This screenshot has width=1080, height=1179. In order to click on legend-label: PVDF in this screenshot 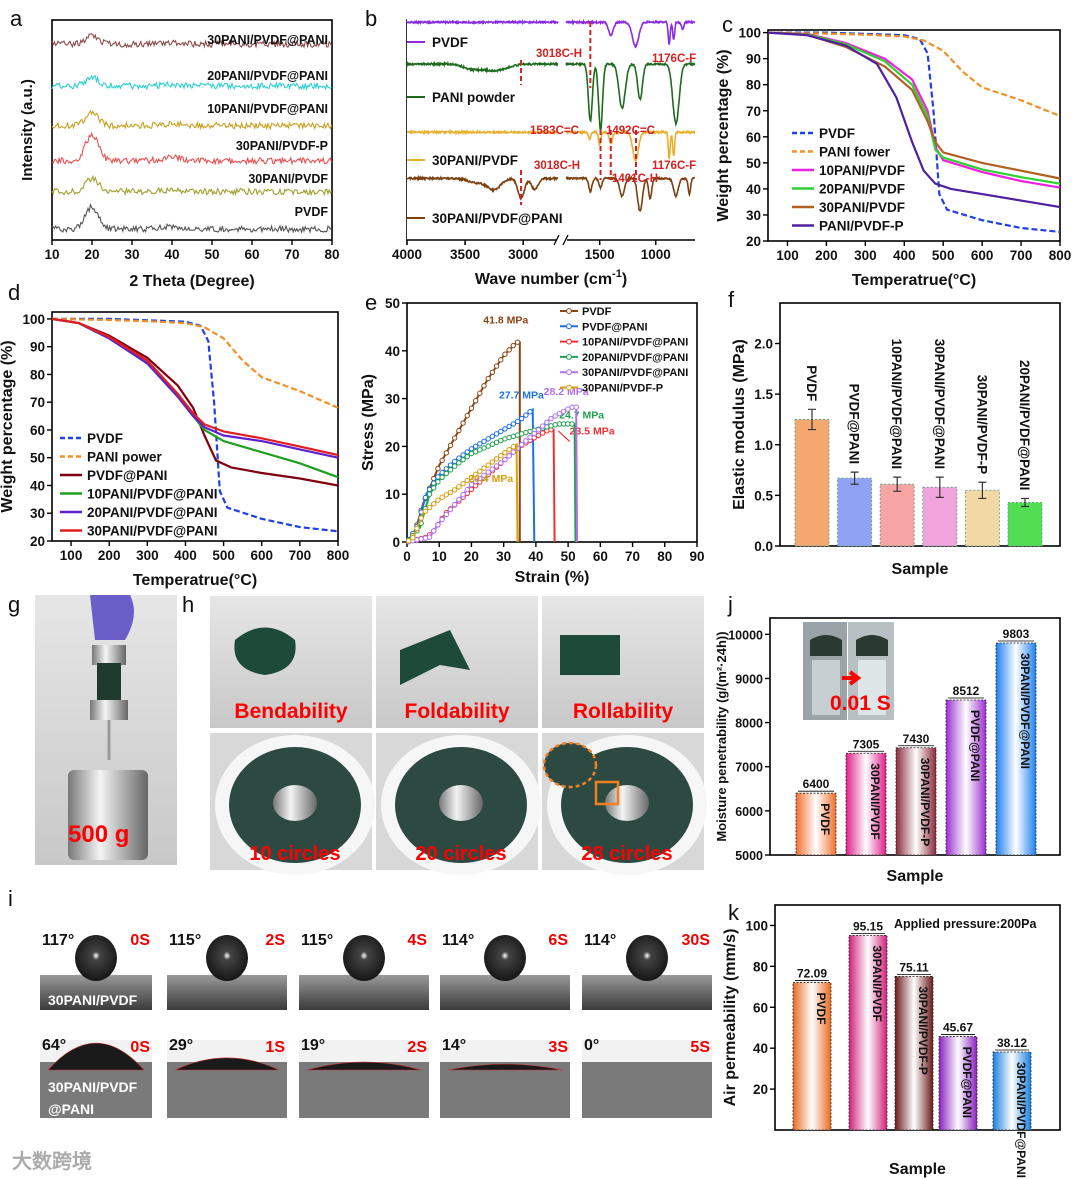, I will do `click(597, 312)`.